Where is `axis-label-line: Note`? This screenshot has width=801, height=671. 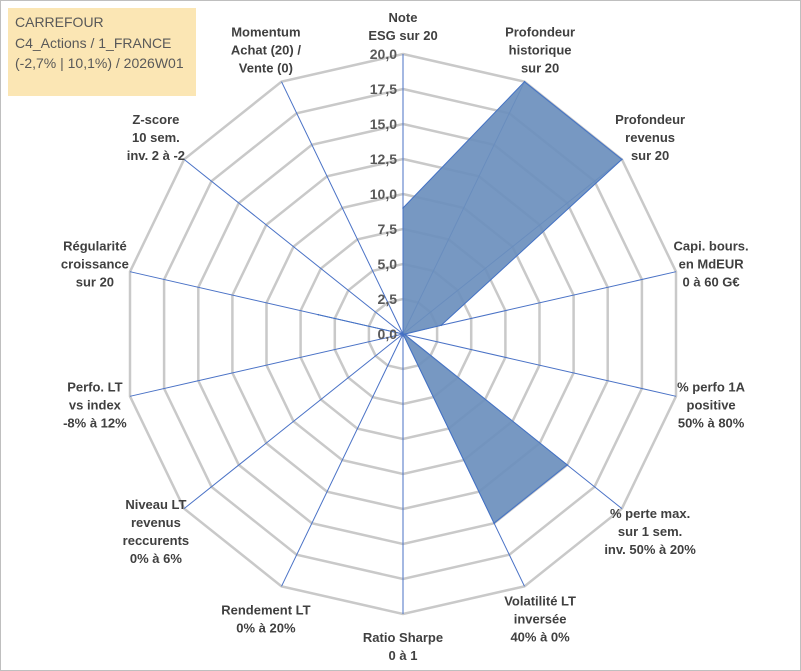
axis-label-line: Note is located at coordinates (403, 17).